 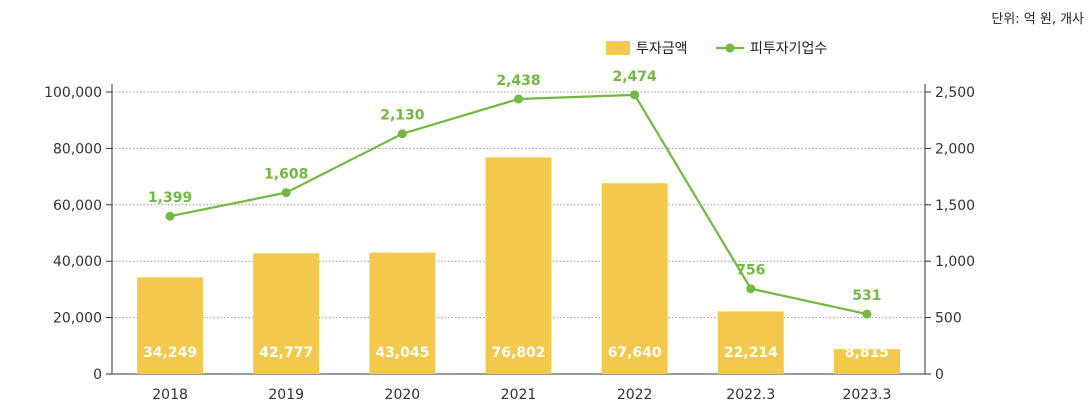 What do you see at coordinates (866, 296) in the screenshot?
I see `line-value-label: 531` at bounding box center [866, 296].